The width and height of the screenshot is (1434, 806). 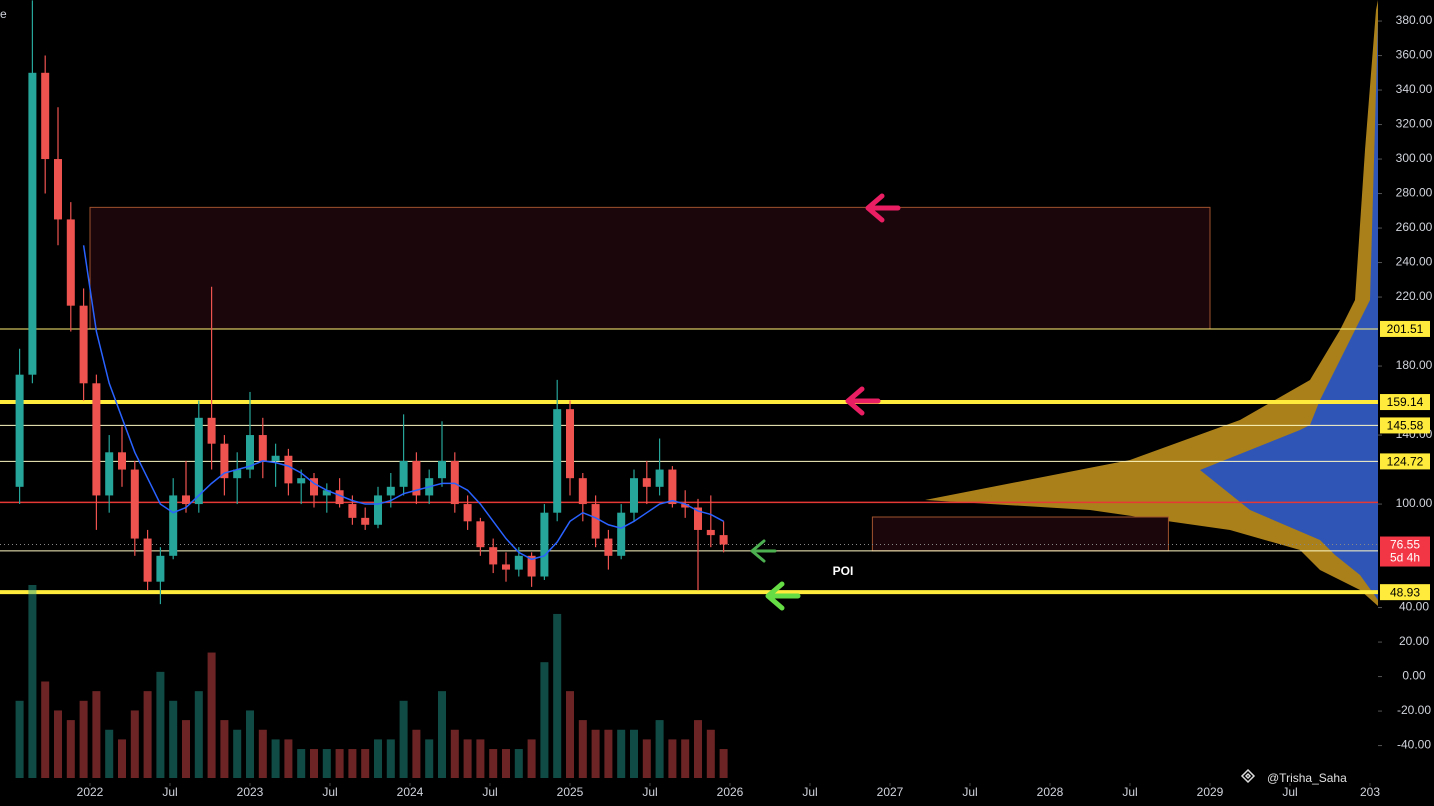 What do you see at coordinates (1414, 124) in the screenshot?
I see `y-tick-label: 320.00` at bounding box center [1414, 124].